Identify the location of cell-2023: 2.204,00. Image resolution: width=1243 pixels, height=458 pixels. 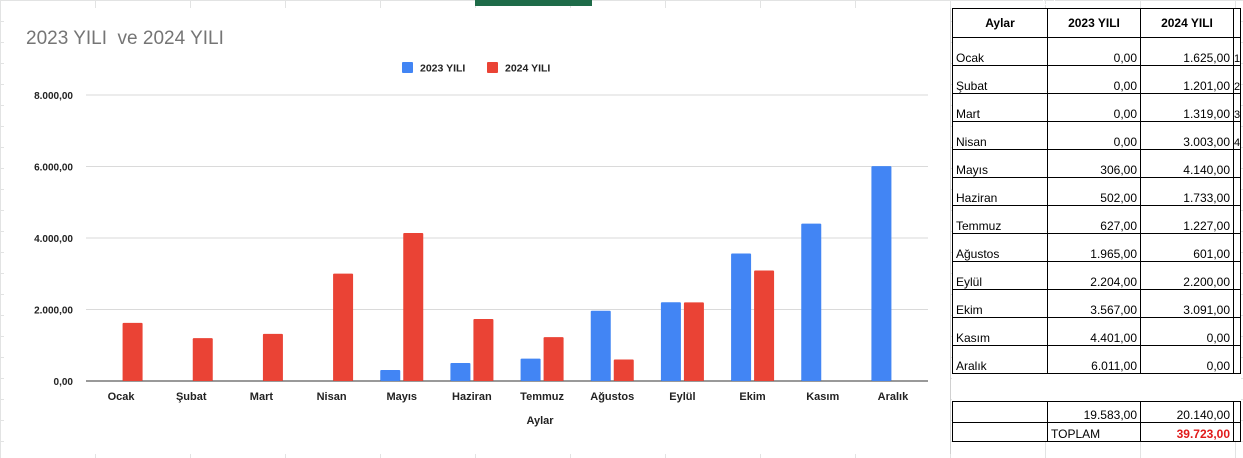
(1094, 275).